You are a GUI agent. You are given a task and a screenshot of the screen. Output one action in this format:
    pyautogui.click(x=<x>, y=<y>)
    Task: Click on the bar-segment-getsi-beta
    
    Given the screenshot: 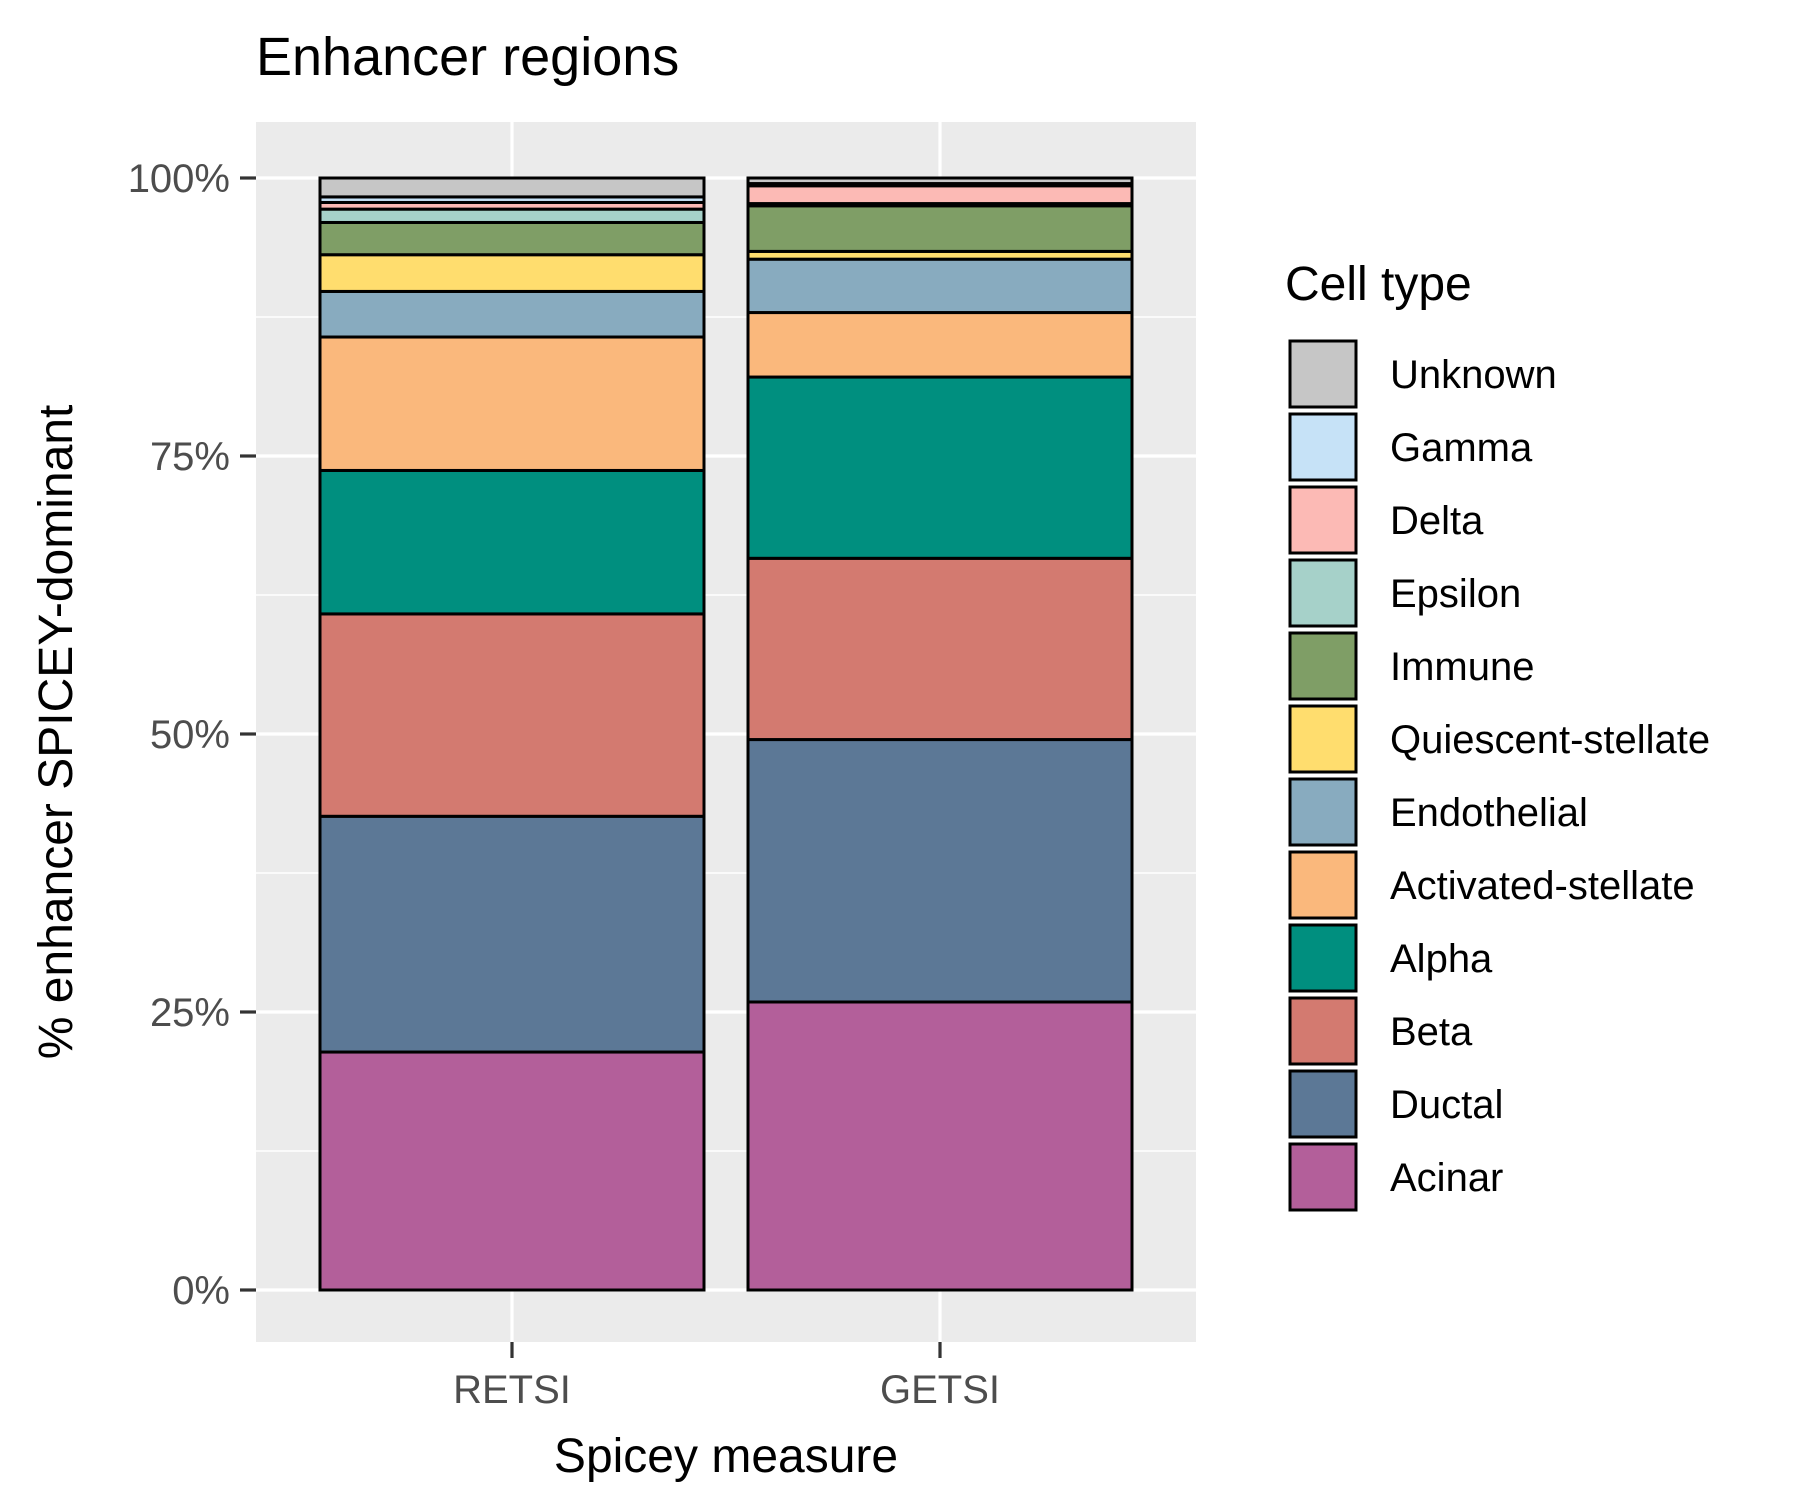 What is the action you would take?
    pyautogui.click(x=940, y=649)
    